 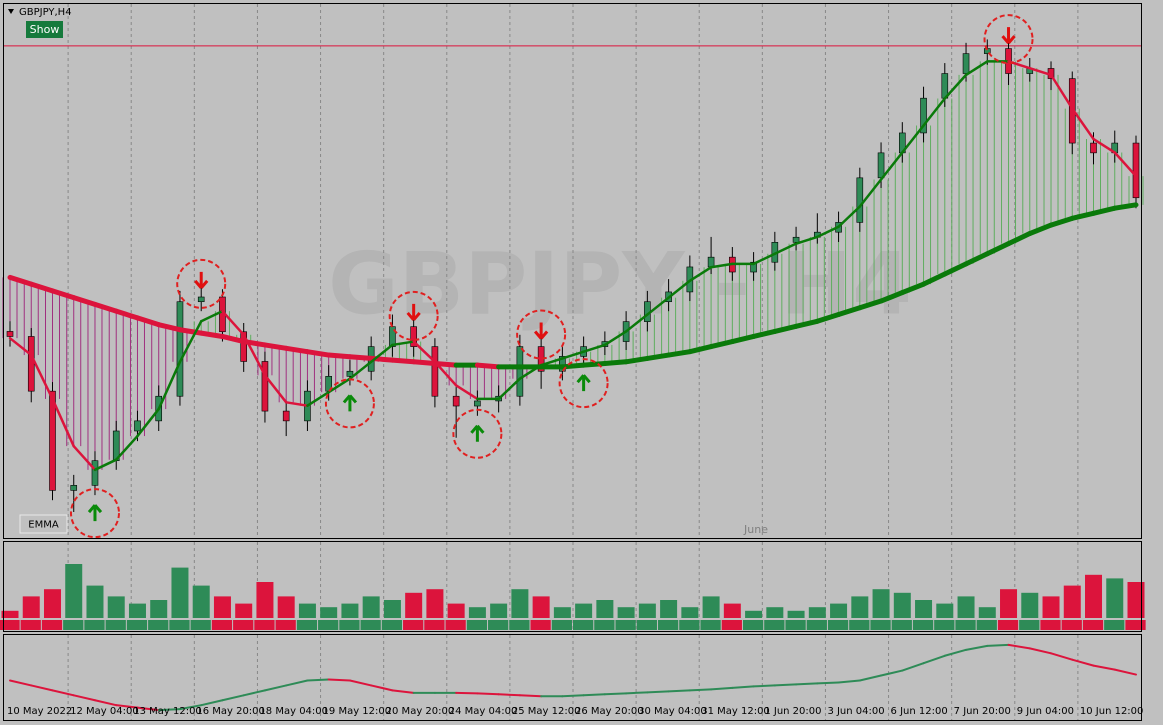 I want to click on menu-arrow, so click(x=11, y=11).